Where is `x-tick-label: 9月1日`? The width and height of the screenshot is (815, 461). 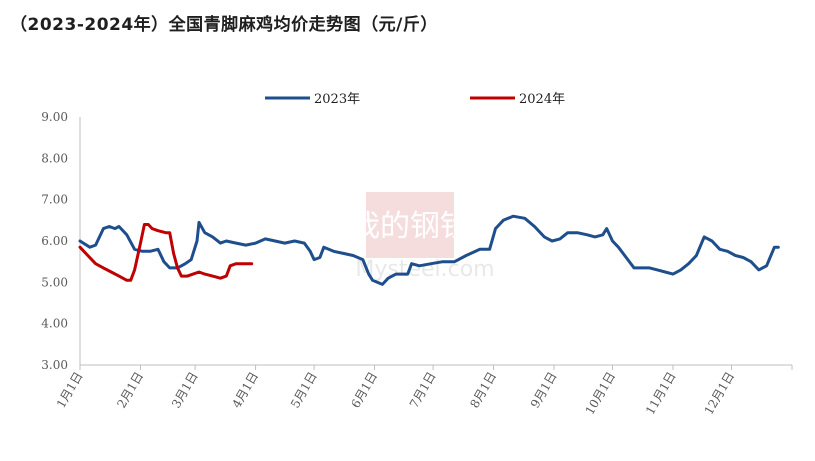
x-tick-label: 9月1日 is located at coordinates (544, 390).